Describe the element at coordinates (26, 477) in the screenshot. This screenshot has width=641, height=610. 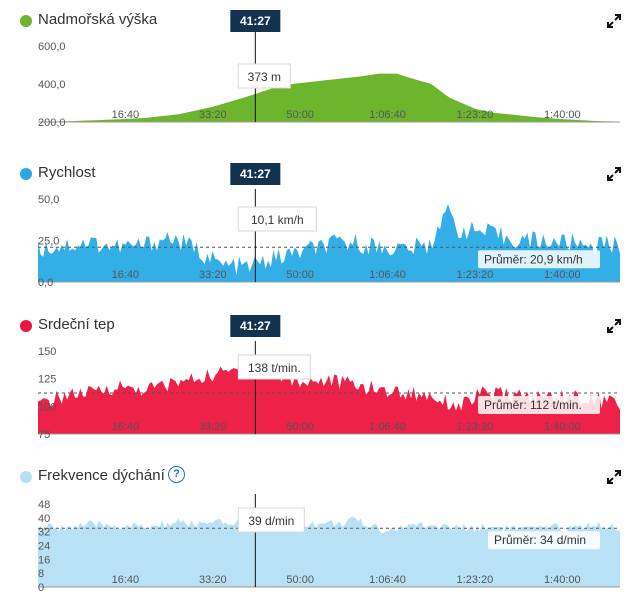
I see `breath-color-dot` at that location.